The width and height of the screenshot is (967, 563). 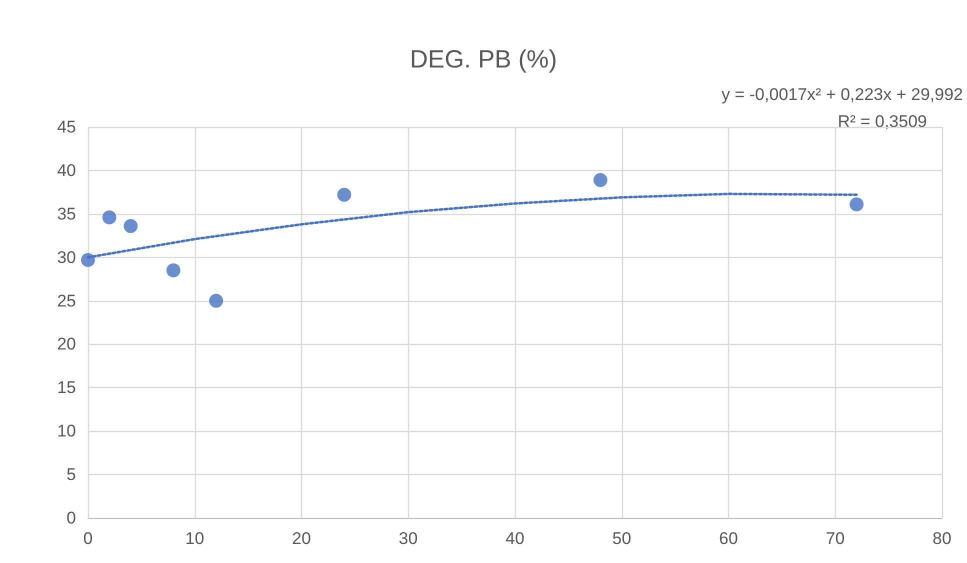 What do you see at coordinates (66, 127) in the screenshot?
I see `y-tick-label: 45` at bounding box center [66, 127].